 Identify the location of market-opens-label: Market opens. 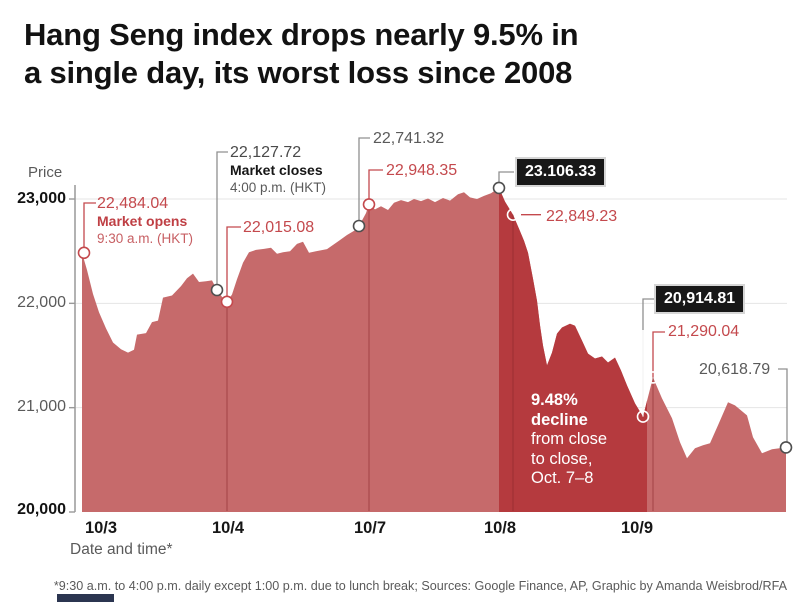
(142, 221).